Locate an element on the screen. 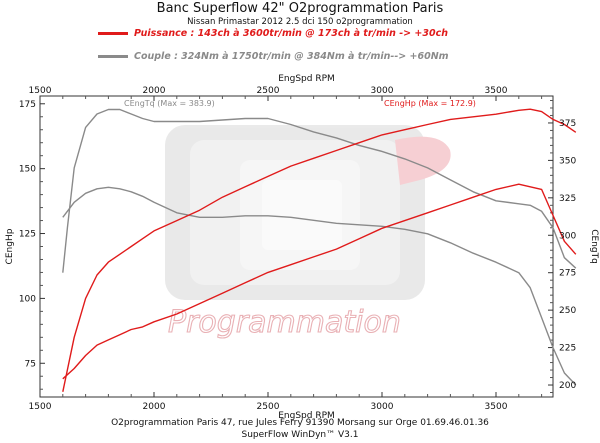  x-tick-label-bottom: 3000 is located at coordinates (382, 407).